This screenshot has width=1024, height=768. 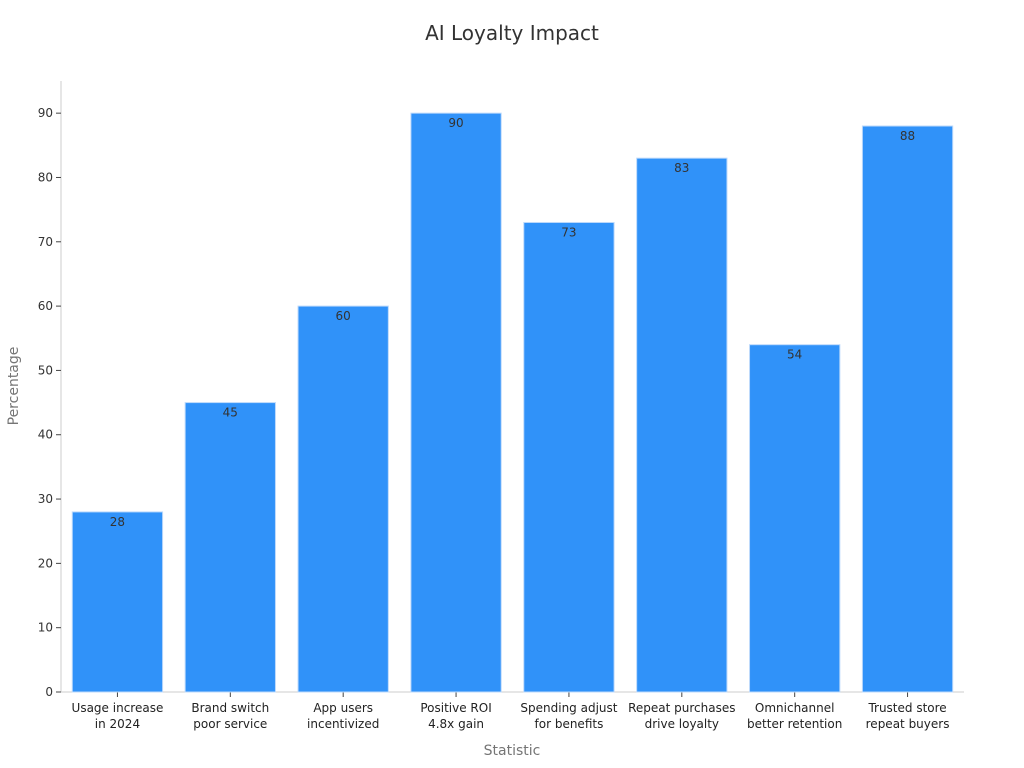 What do you see at coordinates (682, 724) in the screenshot?
I see `x-tick-label-line: drive loyalty` at bounding box center [682, 724].